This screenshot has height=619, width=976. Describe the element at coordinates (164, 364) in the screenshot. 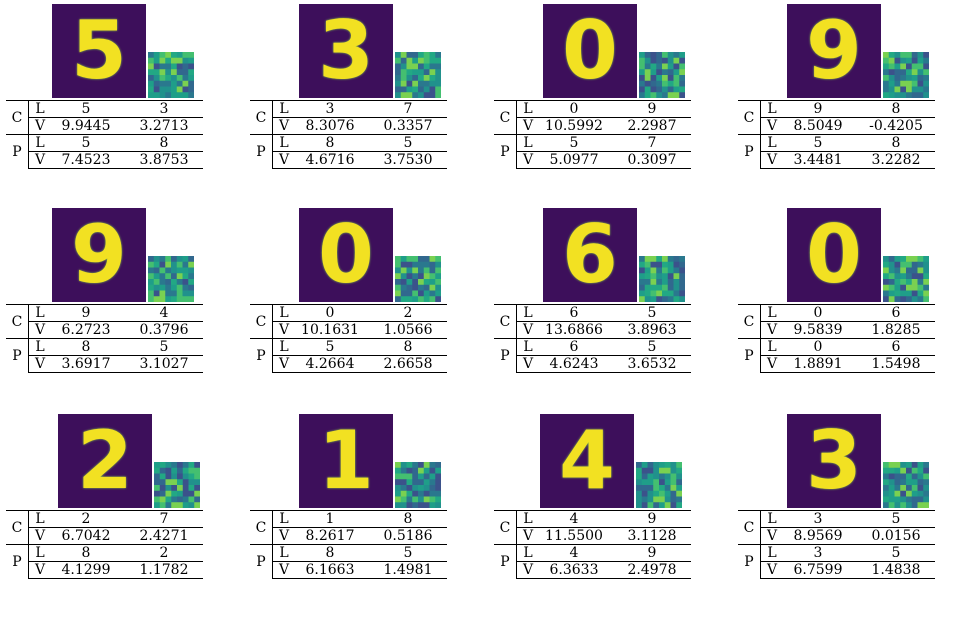

I see `cell-value: 3.1027` at that location.